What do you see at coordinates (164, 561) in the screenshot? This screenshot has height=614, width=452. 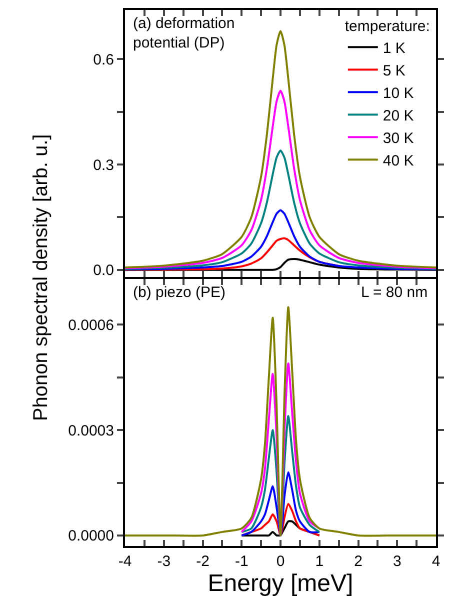 I see `x-tick-label: -3` at bounding box center [164, 561].